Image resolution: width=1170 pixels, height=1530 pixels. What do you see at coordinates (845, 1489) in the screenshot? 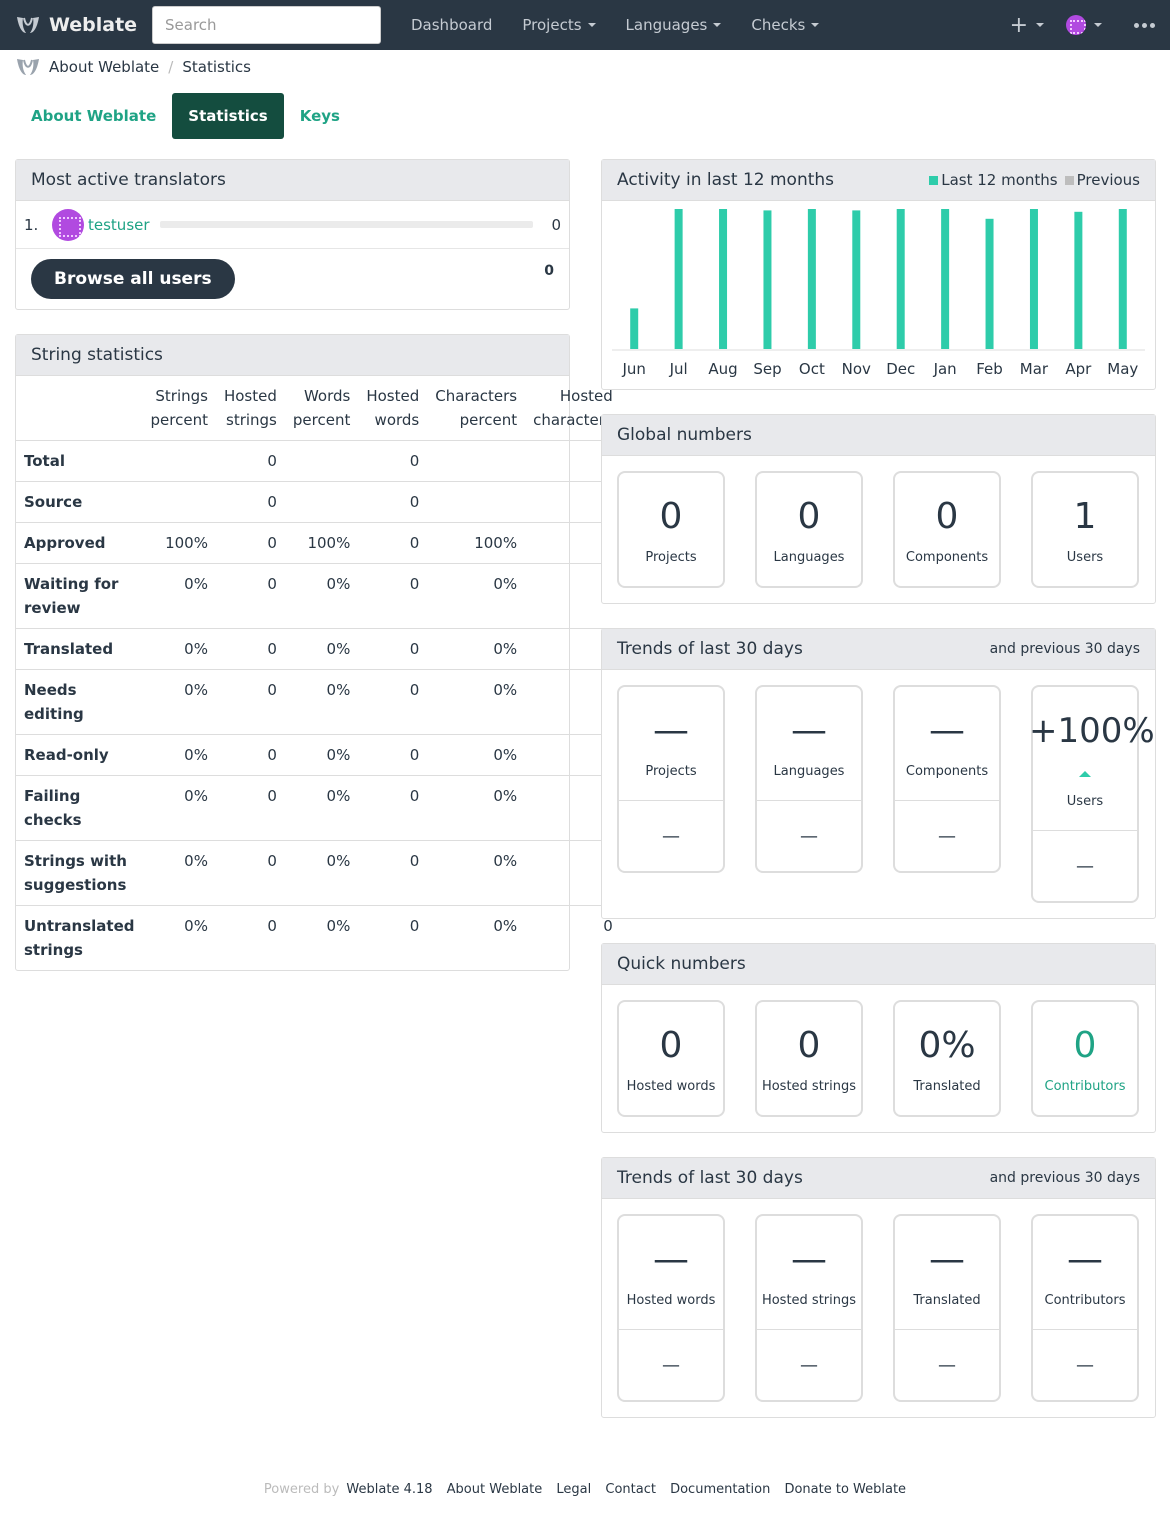
I see `footer-link-donate: Donate to Weblate` at bounding box center [845, 1489].